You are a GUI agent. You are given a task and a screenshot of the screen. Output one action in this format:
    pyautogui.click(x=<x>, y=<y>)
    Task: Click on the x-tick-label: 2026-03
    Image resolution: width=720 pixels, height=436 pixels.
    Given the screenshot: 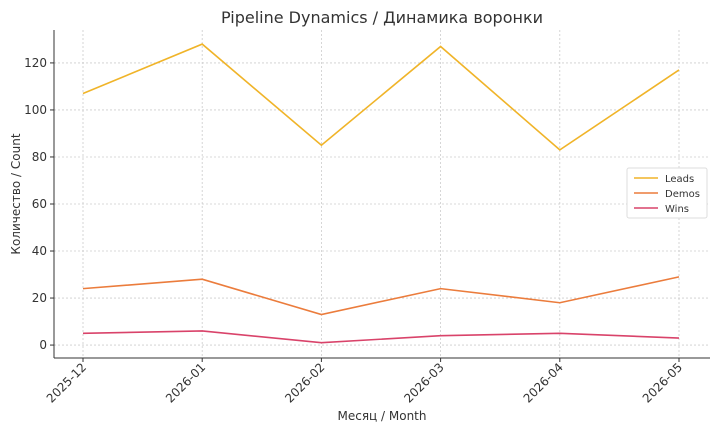 What is the action you would take?
    pyautogui.click(x=423, y=382)
    